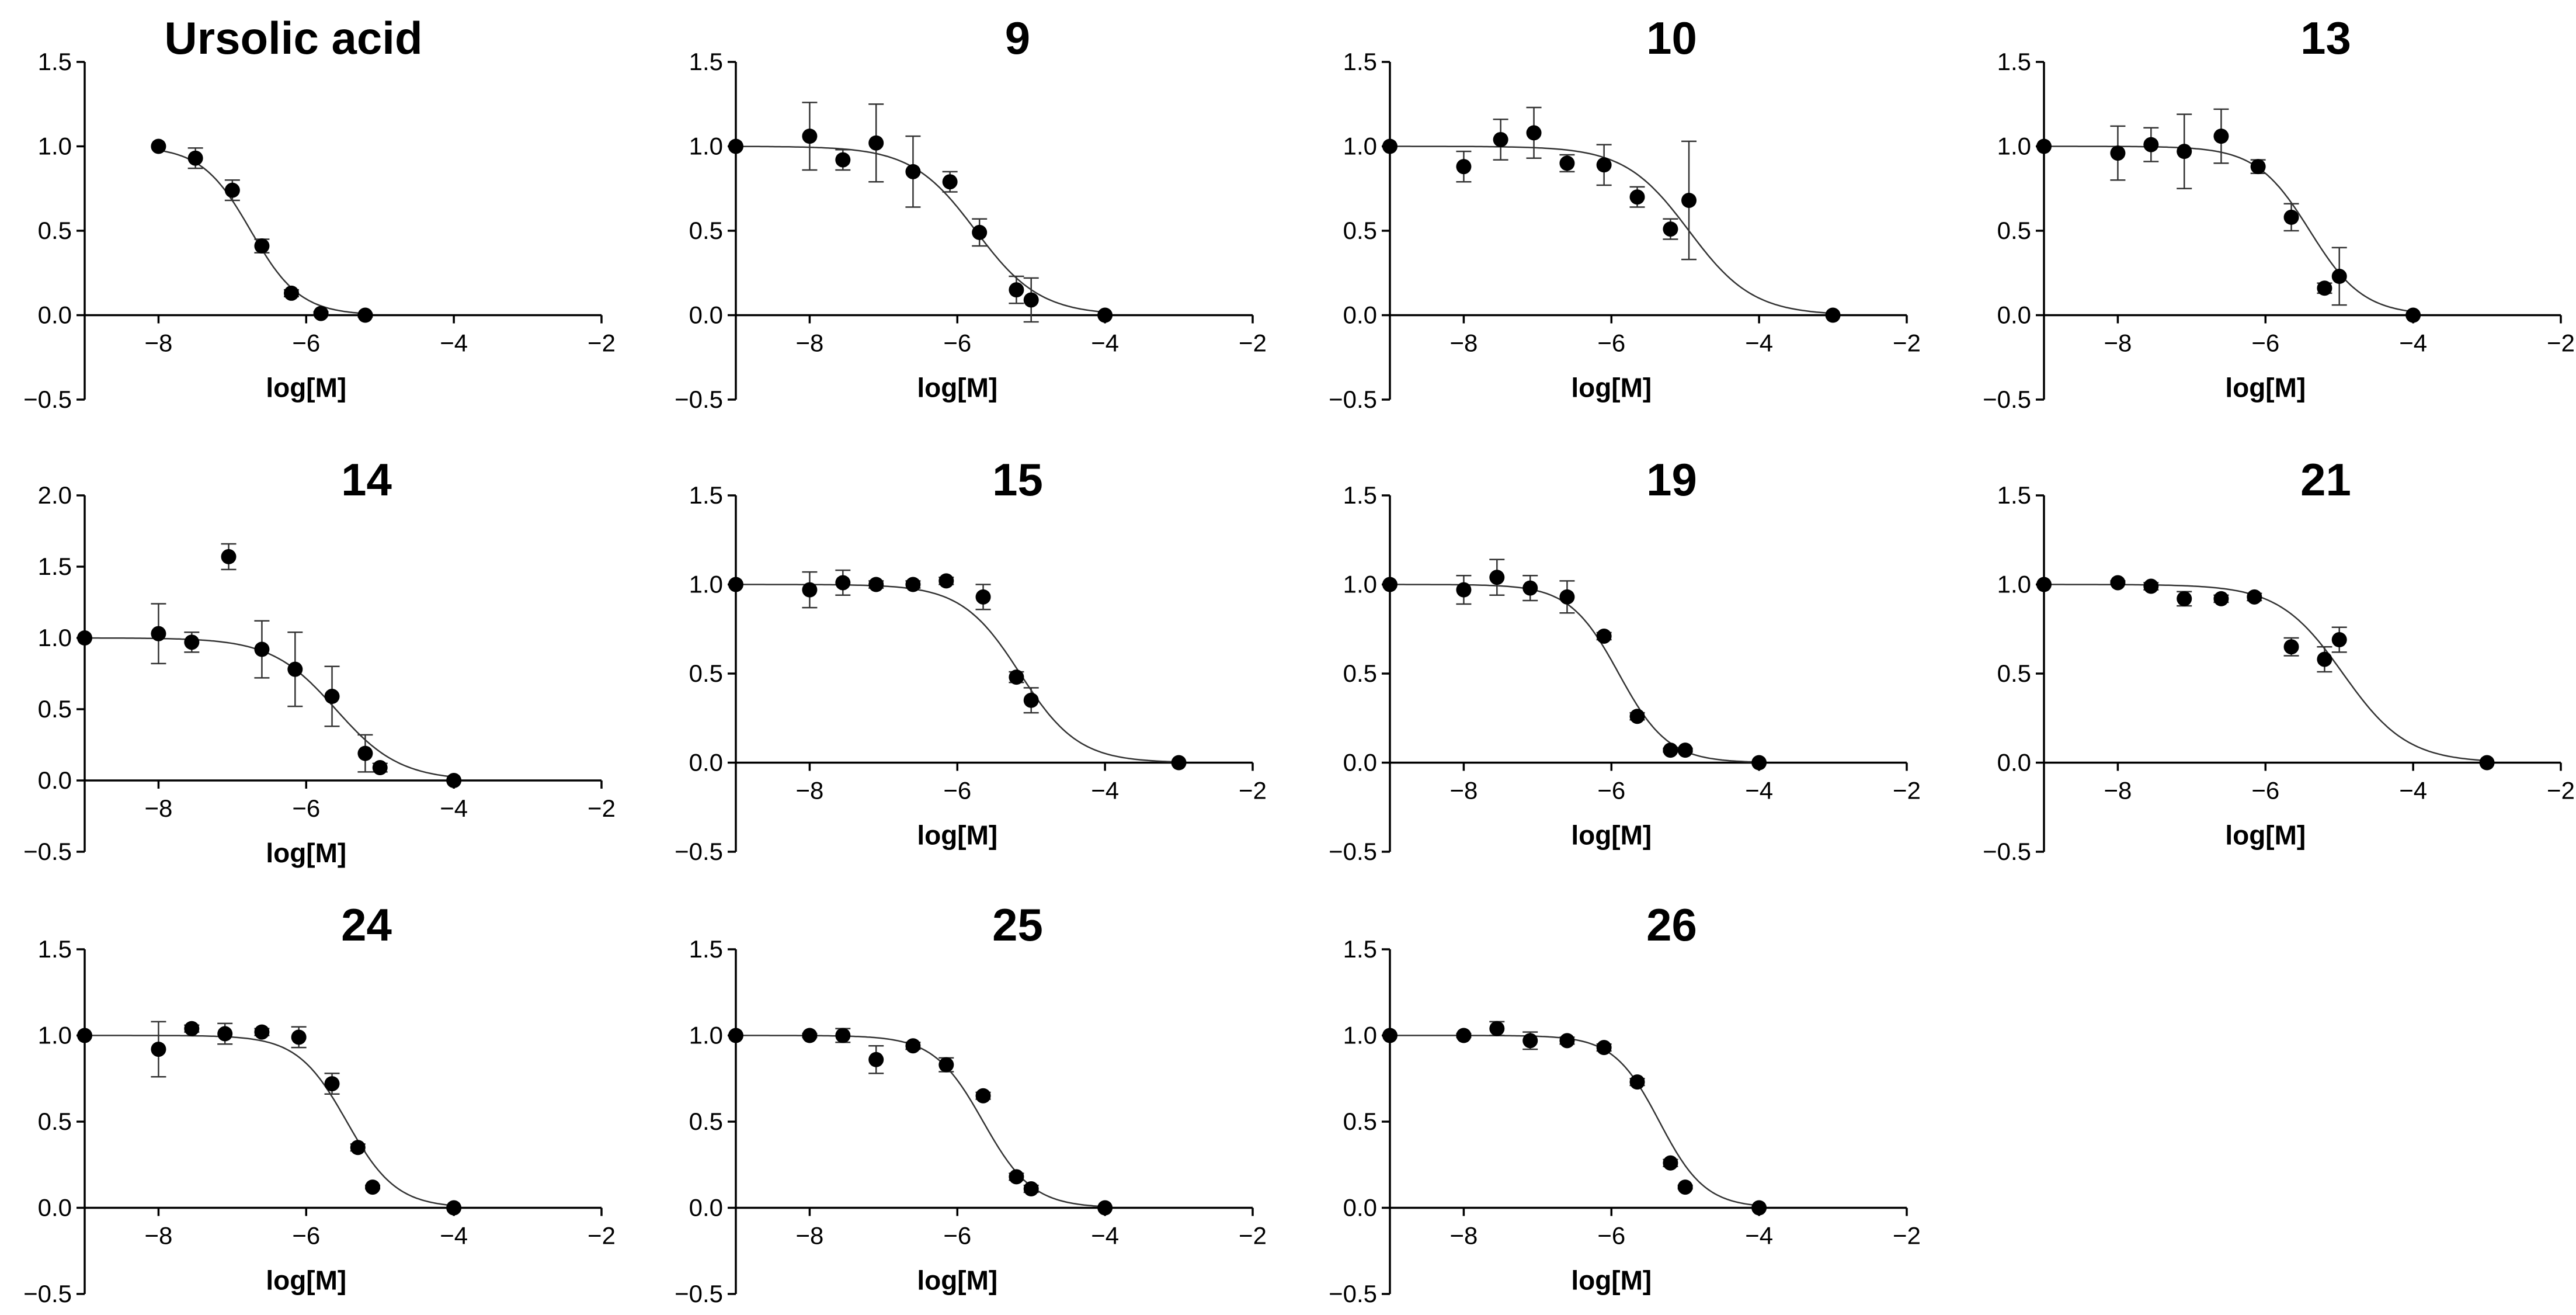 The width and height of the screenshot is (2576, 1315). I want to click on panel-24: 24 −0.5 0.0 0.5 1.0 1.5 −8 −6 −4 −2 log[M], so click(320, 1103).